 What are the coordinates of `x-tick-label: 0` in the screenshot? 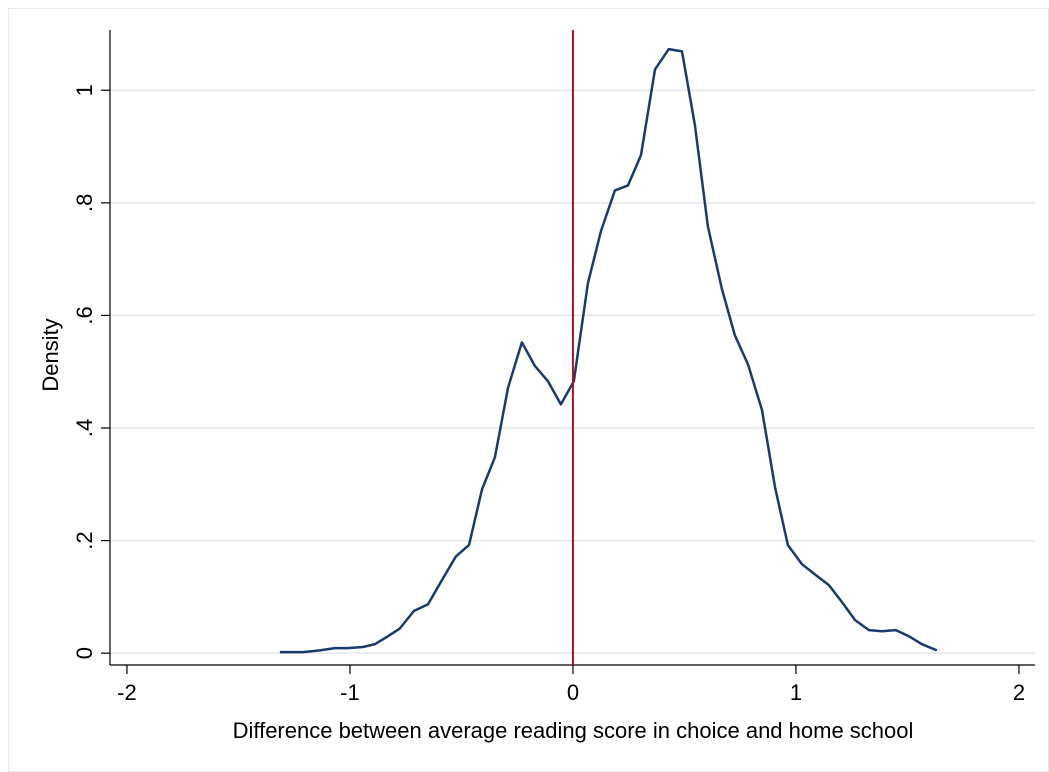 It's located at (573, 692).